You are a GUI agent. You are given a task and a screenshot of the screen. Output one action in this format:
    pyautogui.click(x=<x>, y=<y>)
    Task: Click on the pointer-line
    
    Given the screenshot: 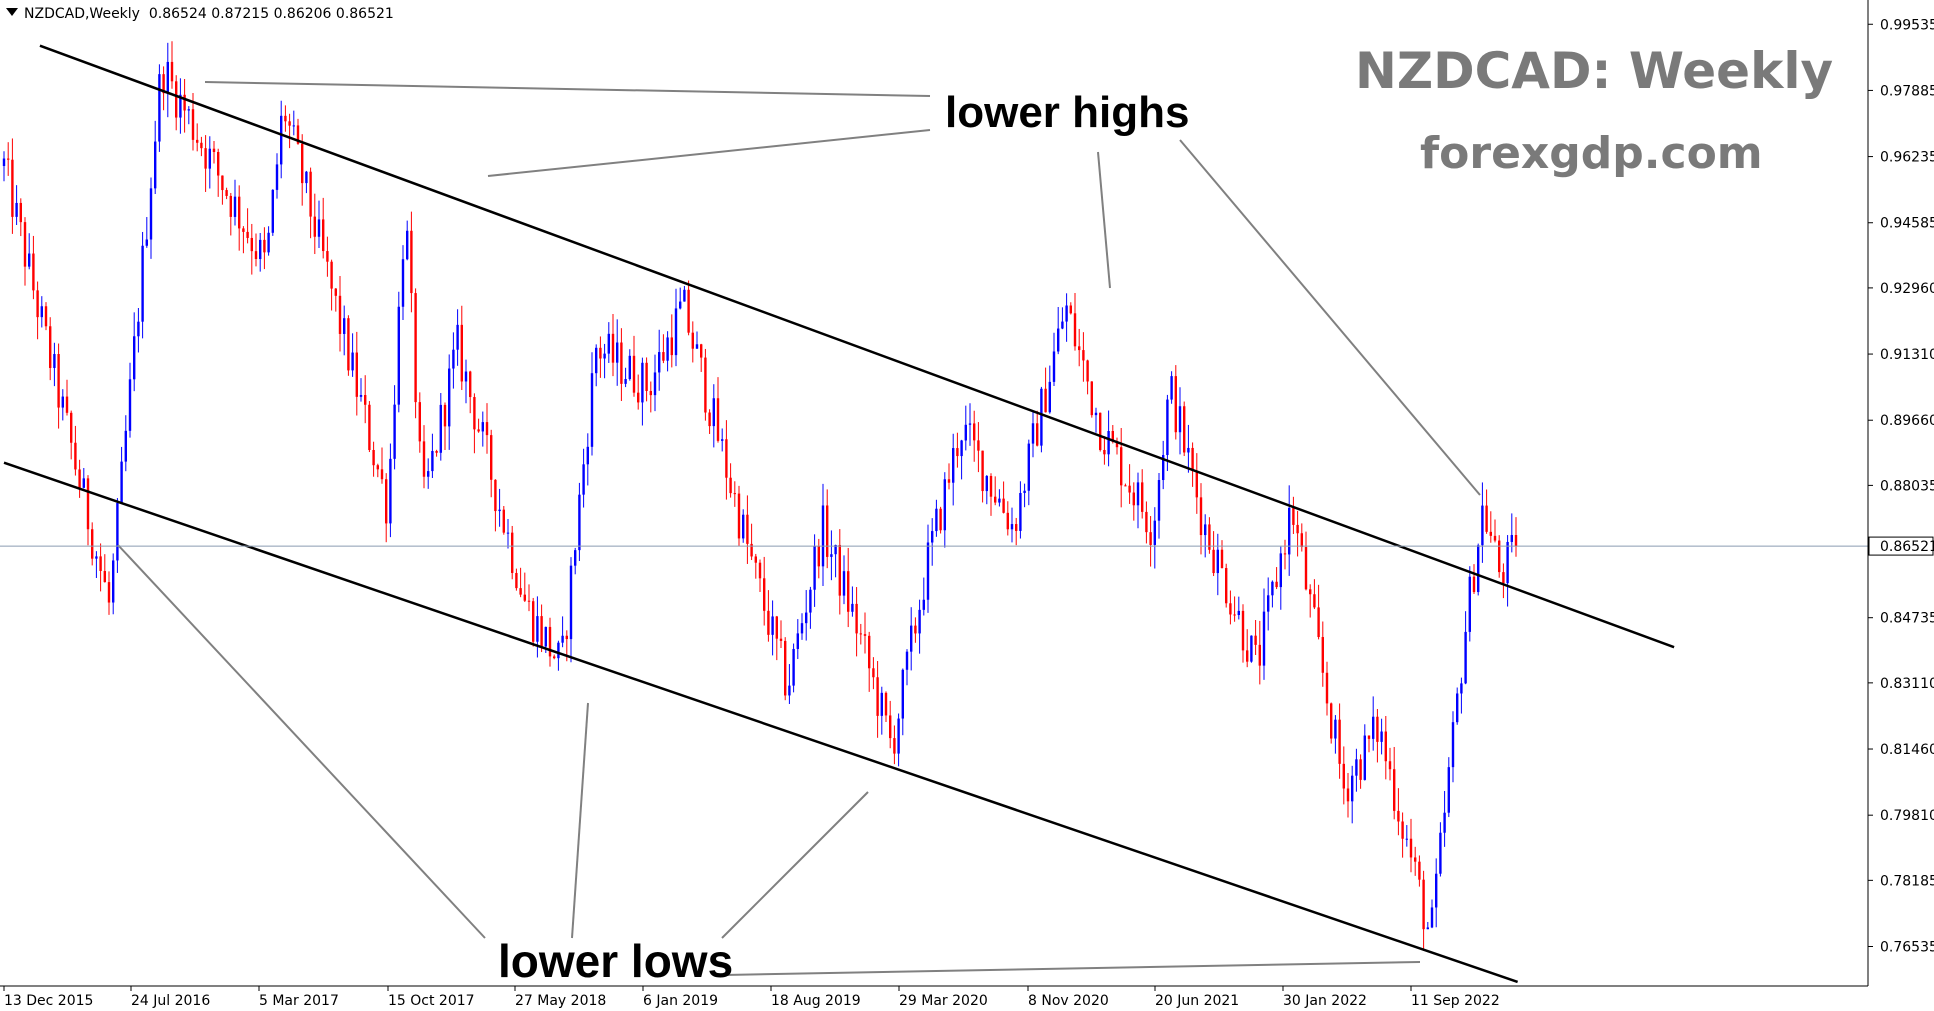 What is the action you would take?
    pyautogui.click(x=567, y=89)
    